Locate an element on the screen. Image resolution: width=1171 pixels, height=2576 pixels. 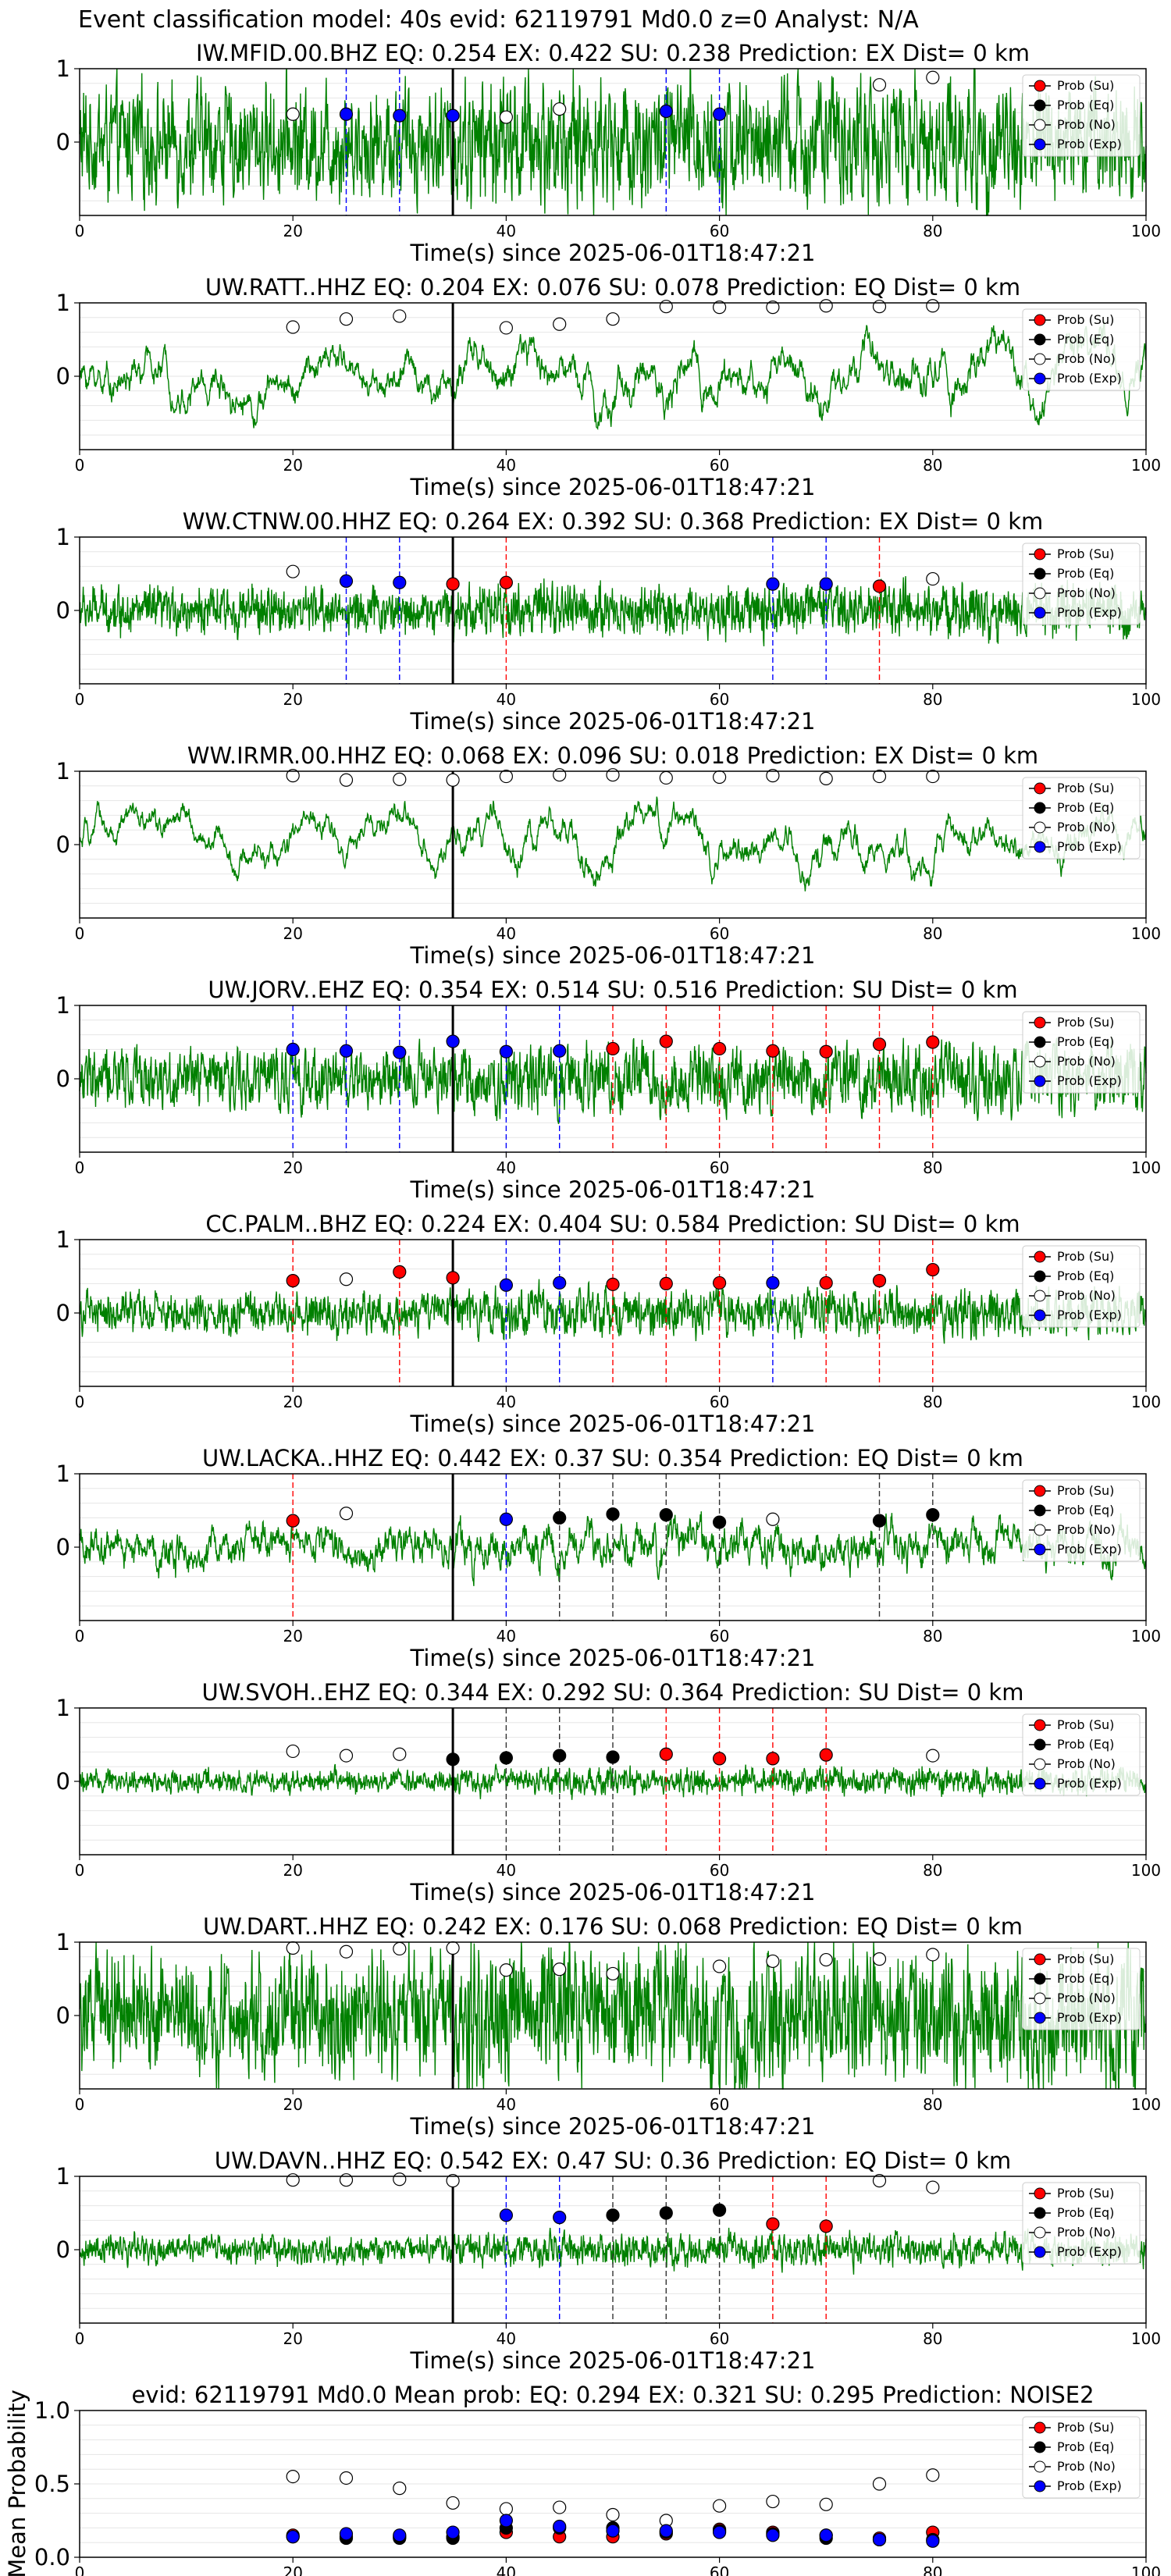
legend-marker-su is located at coordinates (1040, 1959).